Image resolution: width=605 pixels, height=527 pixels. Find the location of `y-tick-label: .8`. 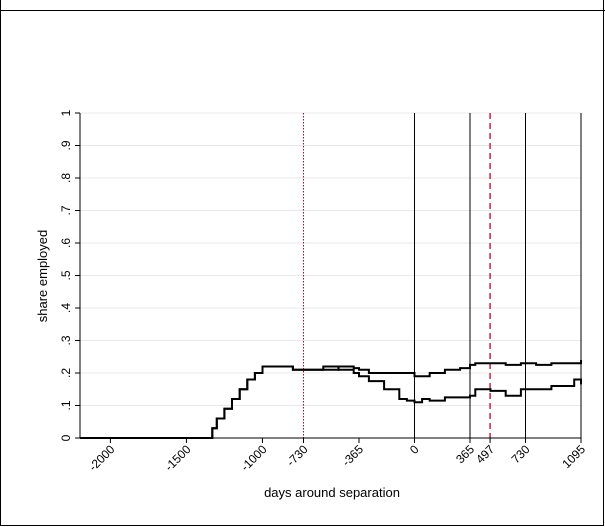

y-tick-label: .8 is located at coordinates (66, 178).